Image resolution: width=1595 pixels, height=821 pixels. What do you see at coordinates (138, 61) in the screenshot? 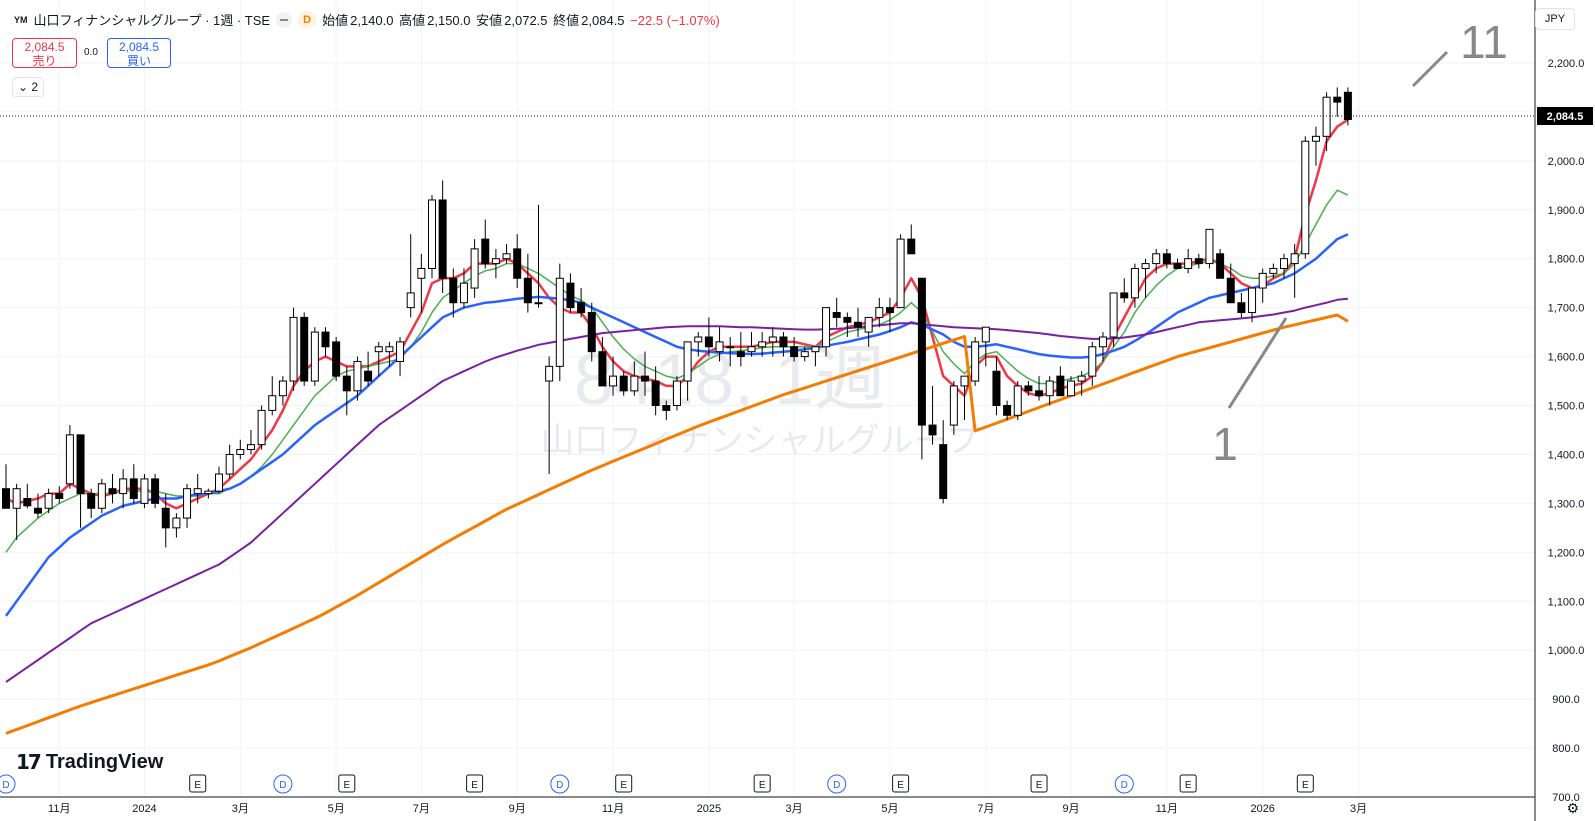
I see `buy-label: 買い` at bounding box center [138, 61].